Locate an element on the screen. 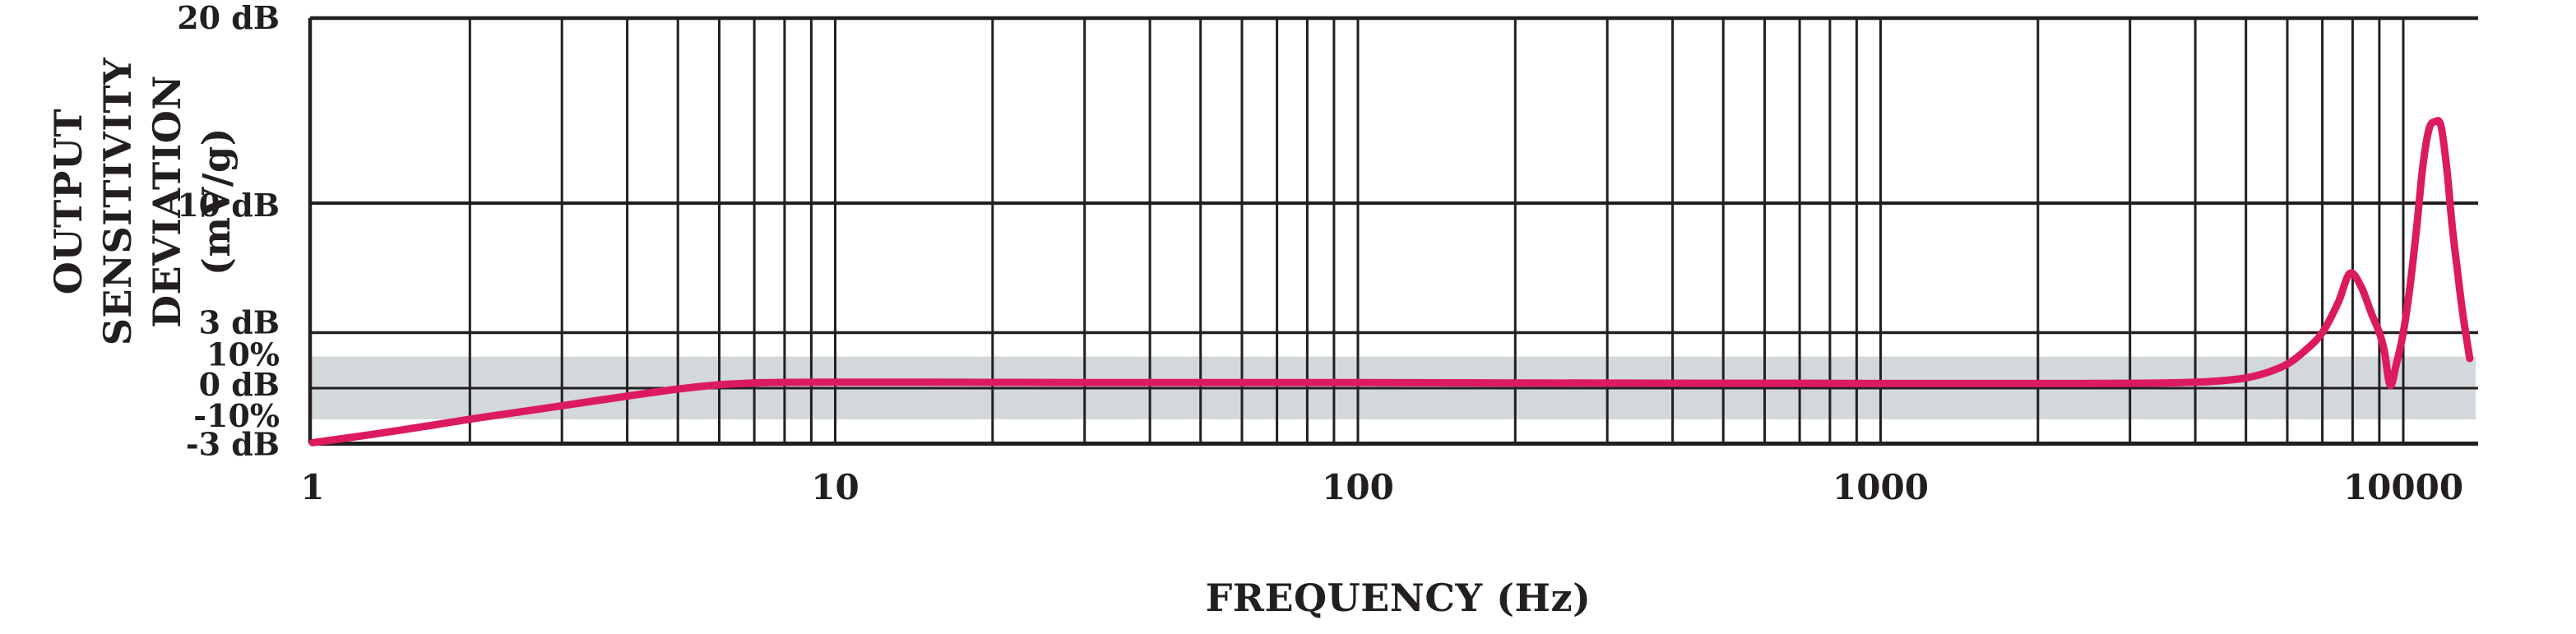  y-axis-title-line1: OUTPUT SENSITIVITY is located at coordinates (93, 201).